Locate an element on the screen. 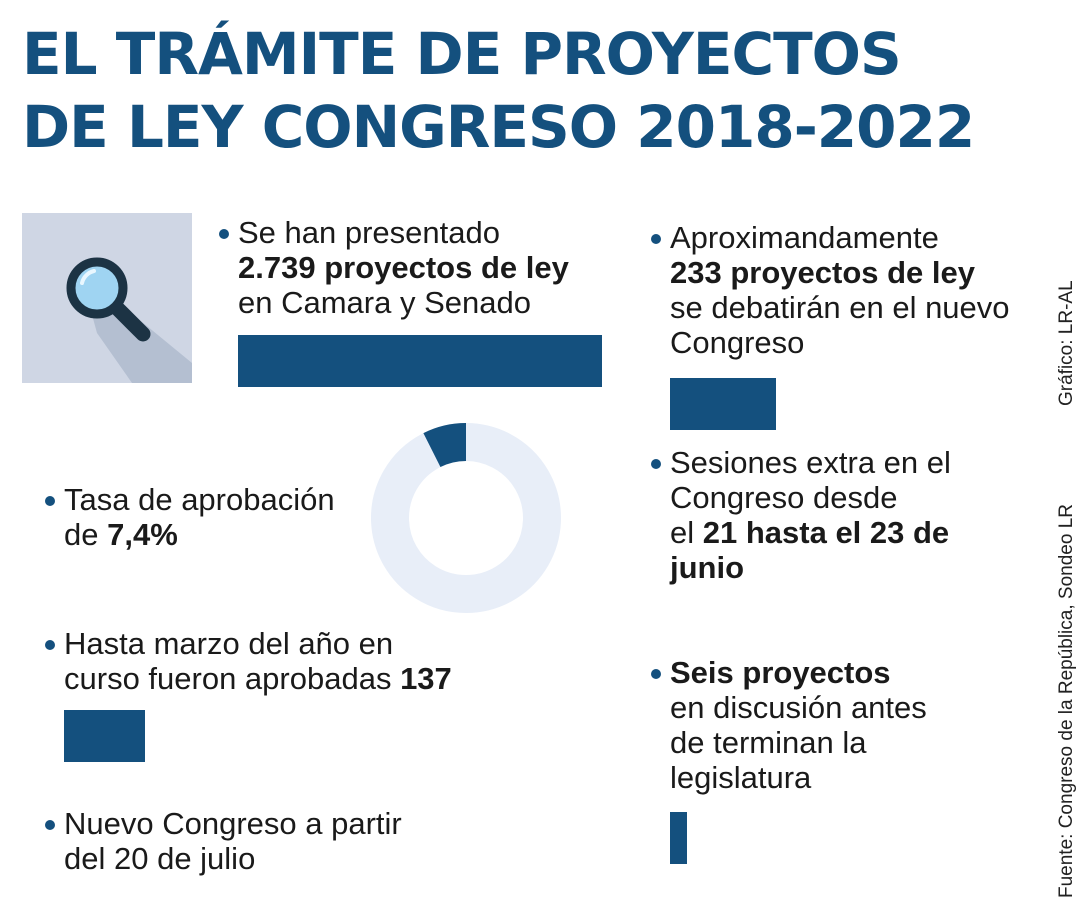 This screenshot has width=1080, height=900. sessions-line-4: junio is located at coordinates (810, 567).